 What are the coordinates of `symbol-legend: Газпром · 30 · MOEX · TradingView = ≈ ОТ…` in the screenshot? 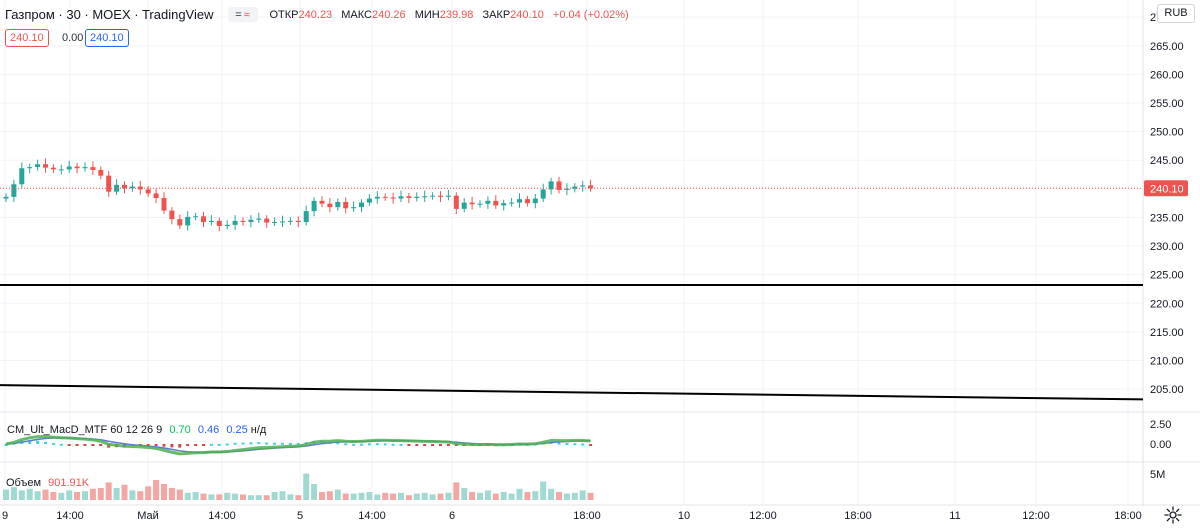 It's located at (320, 14).